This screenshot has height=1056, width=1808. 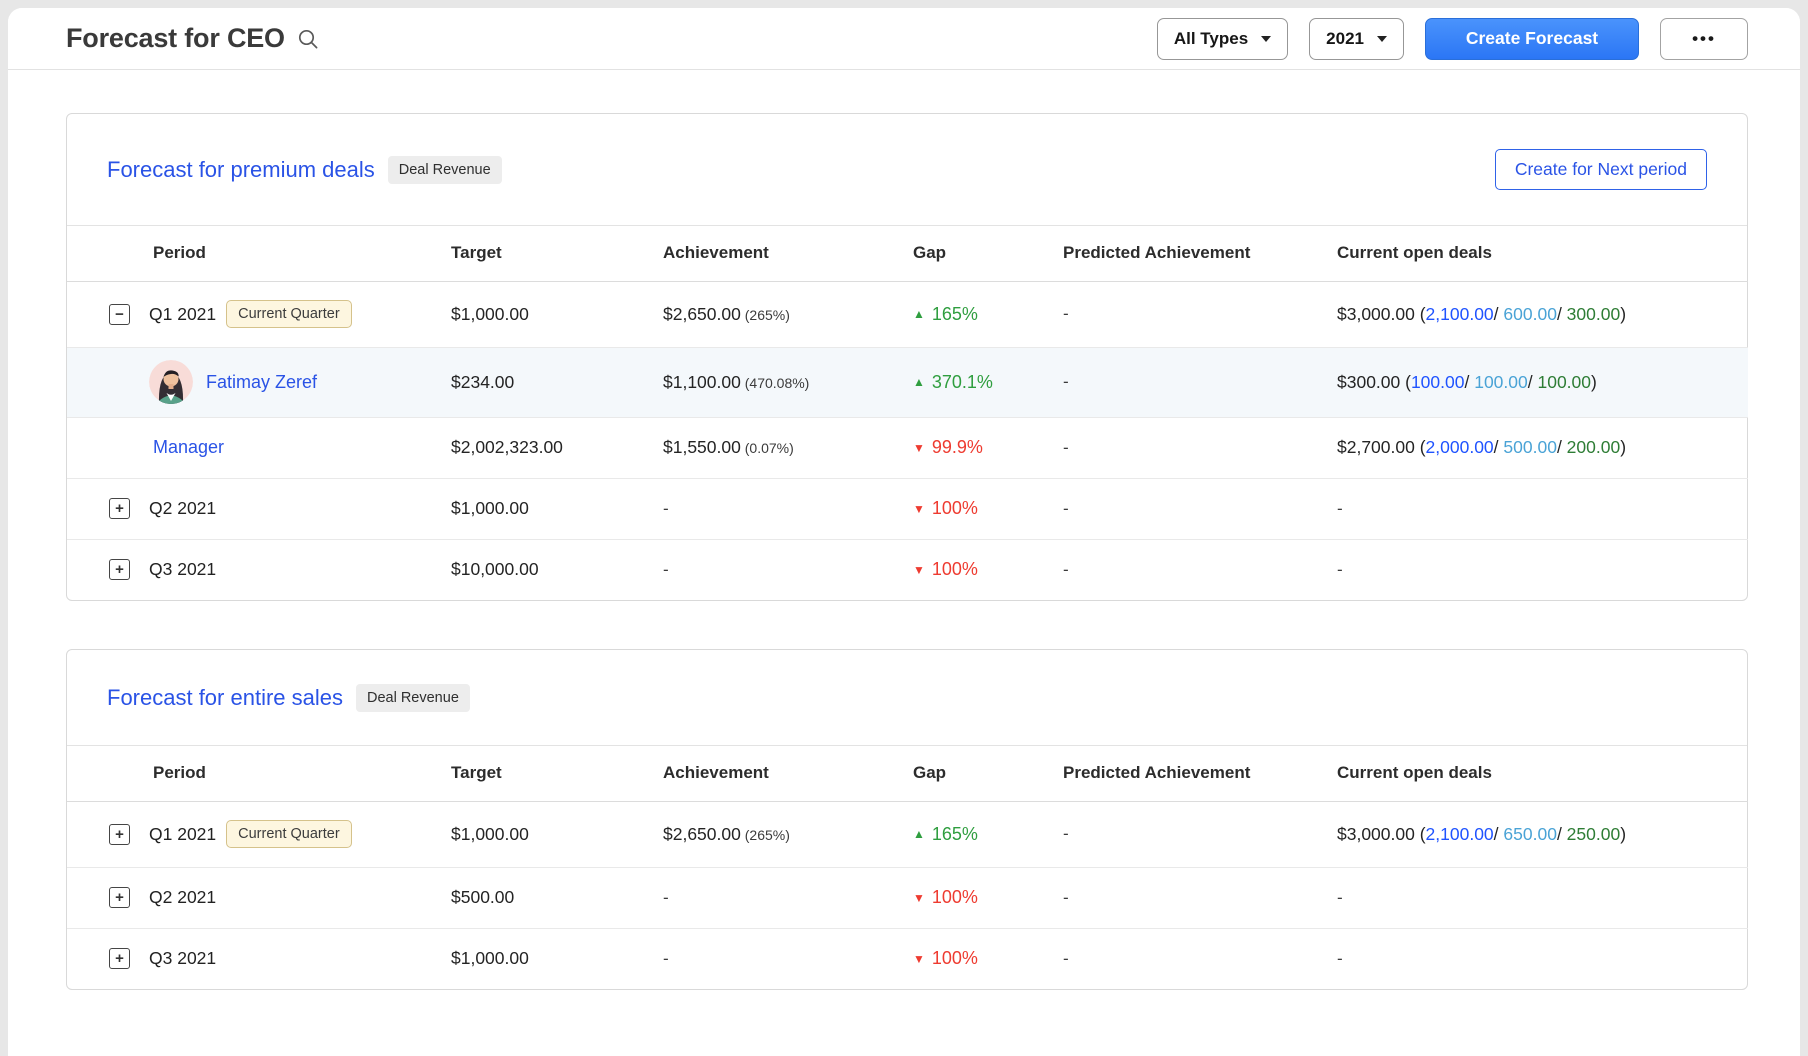 What do you see at coordinates (1266, 38) in the screenshot?
I see `chevron-down-icon` at bounding box center [1266, 38].